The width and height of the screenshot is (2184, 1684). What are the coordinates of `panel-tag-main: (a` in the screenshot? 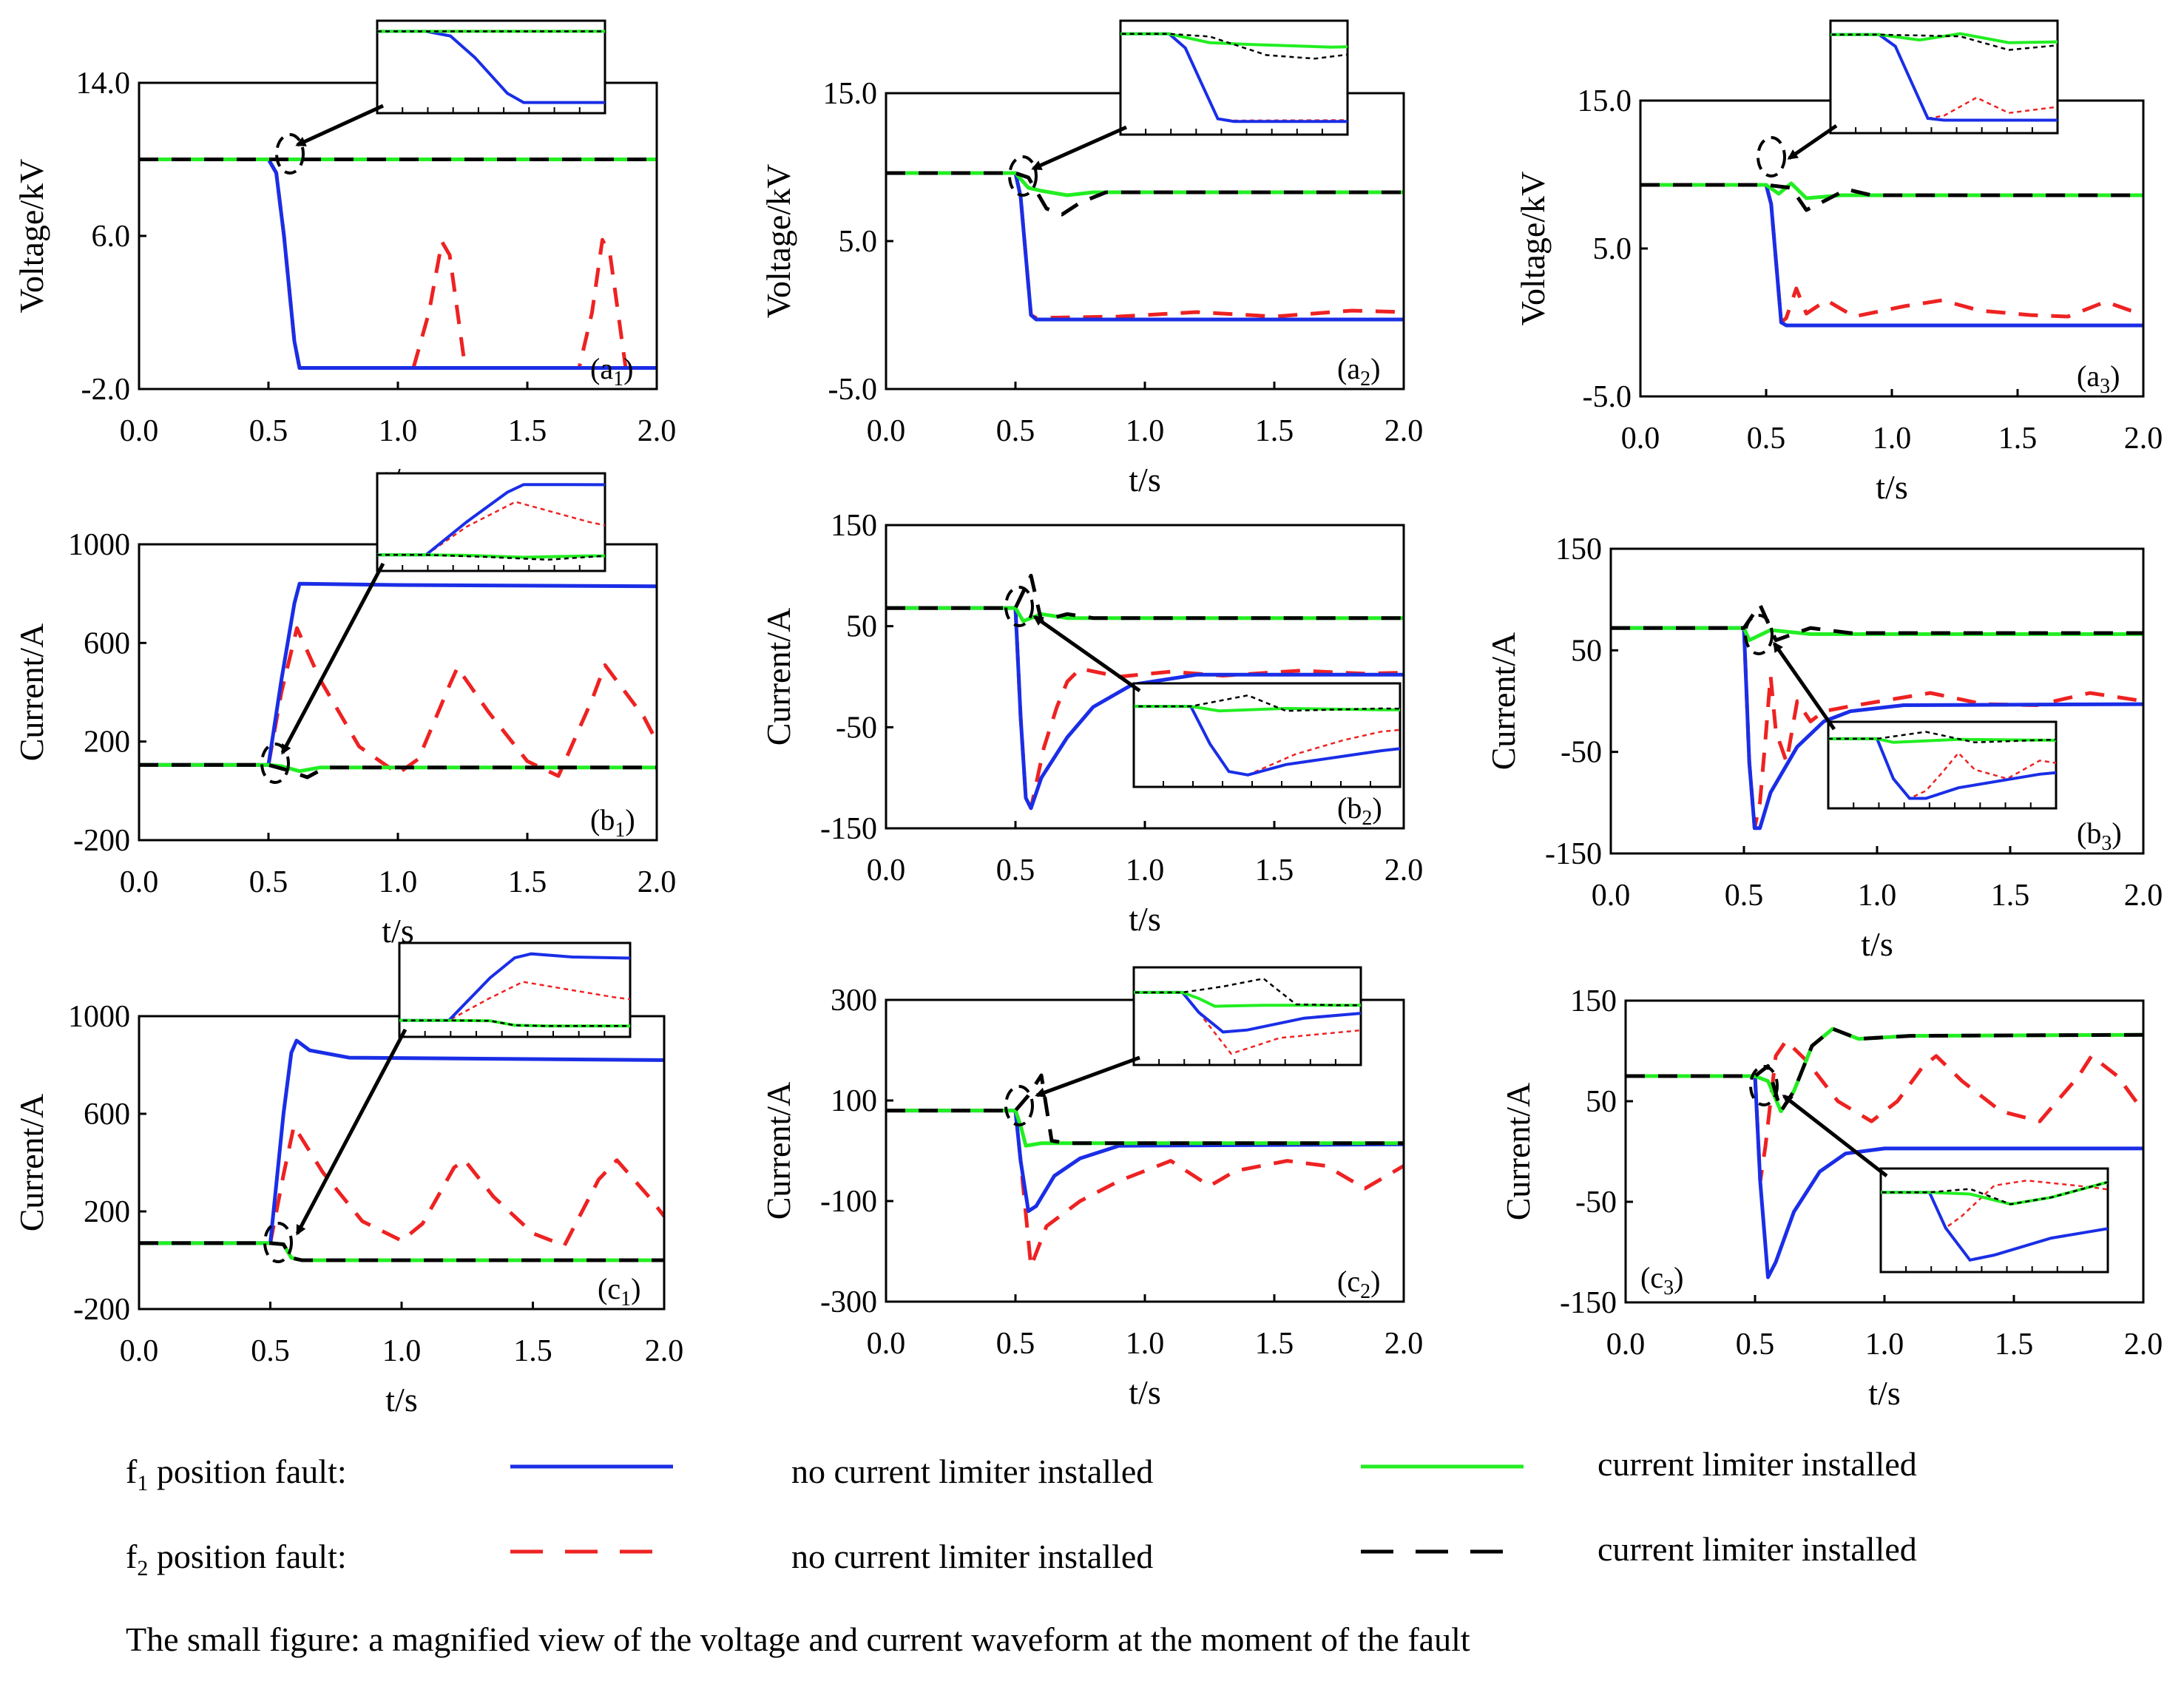 It's located at (602, 368).